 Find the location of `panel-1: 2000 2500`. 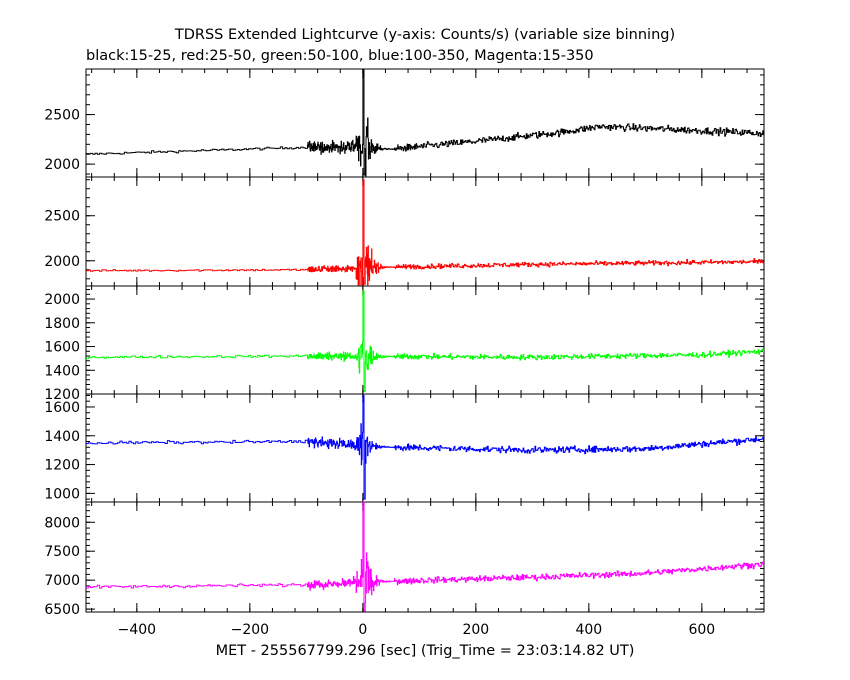

panel-1: 2000 2500 is located at coordinates (404, 231).